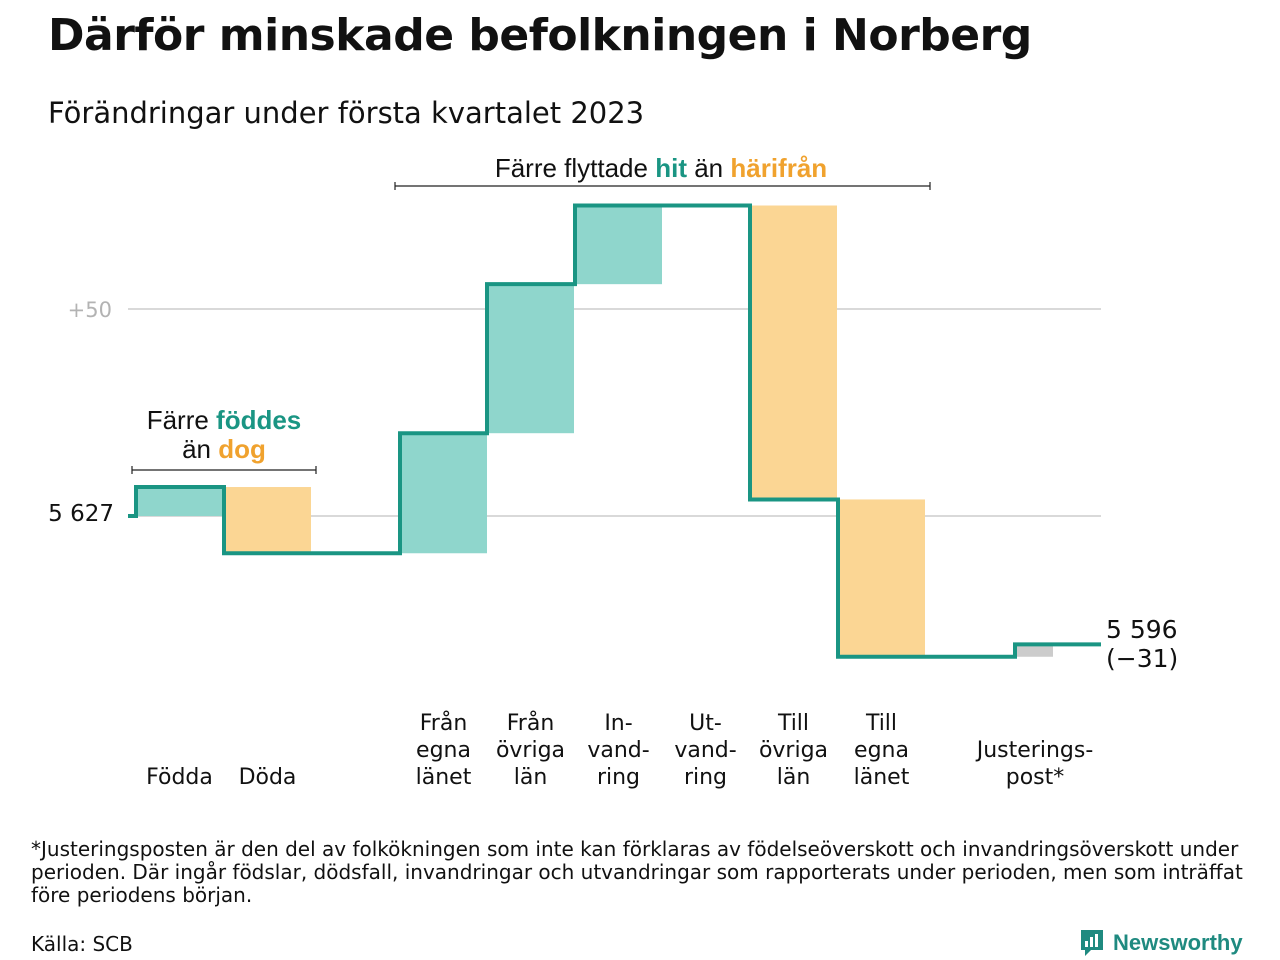 The height and width of the screenshot is (960, 1280). What do you see at coordinates (1034, 650) in the screenshot?
I see `bar-justeringspost` at bounding box center [1034, 650].